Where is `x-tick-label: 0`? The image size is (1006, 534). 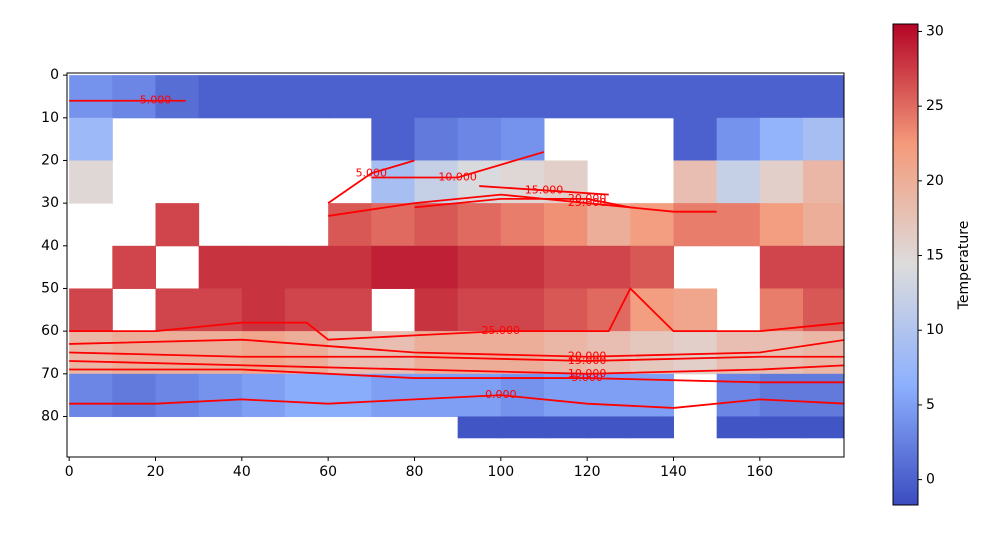
x-tick-label: 0 is located at coordinates (69, 472).